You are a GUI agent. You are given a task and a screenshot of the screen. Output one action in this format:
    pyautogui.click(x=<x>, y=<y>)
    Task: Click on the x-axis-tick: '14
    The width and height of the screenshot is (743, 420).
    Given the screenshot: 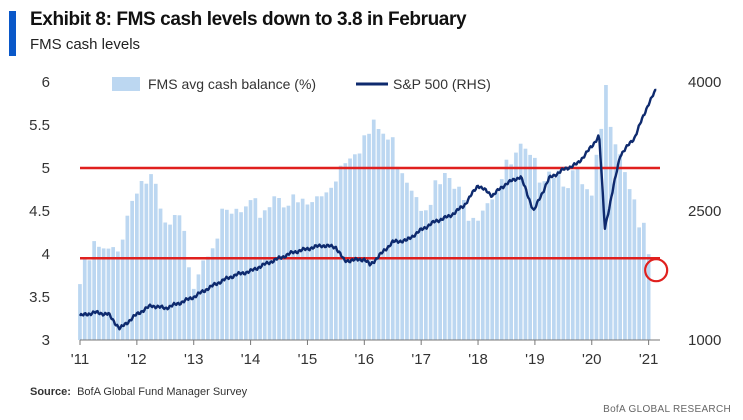 What is the action you would take?
    pyautogui.click(x=251, y=359)
    